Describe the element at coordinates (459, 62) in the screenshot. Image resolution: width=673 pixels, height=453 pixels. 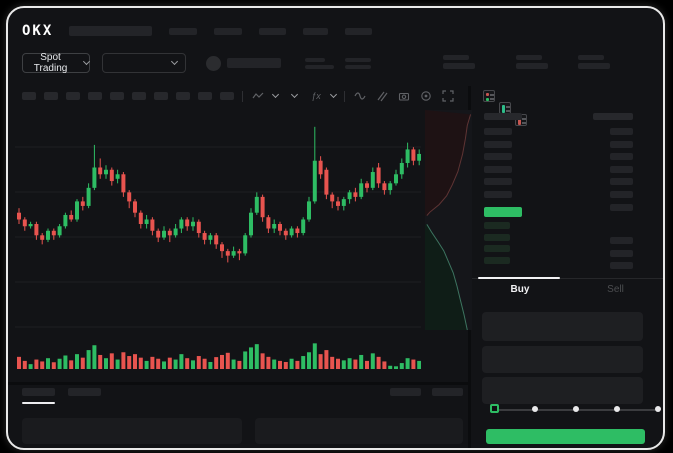
I see `stat-24h-skeleton` at that location.